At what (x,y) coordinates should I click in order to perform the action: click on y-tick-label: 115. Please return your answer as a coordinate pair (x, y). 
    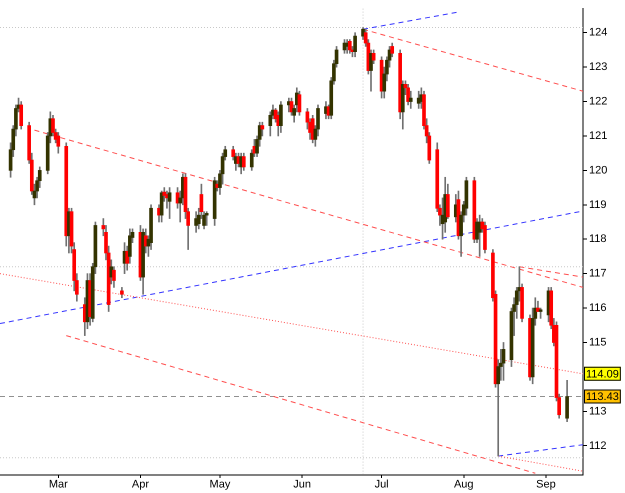
    Looking at the image, I should click on (598, 342).